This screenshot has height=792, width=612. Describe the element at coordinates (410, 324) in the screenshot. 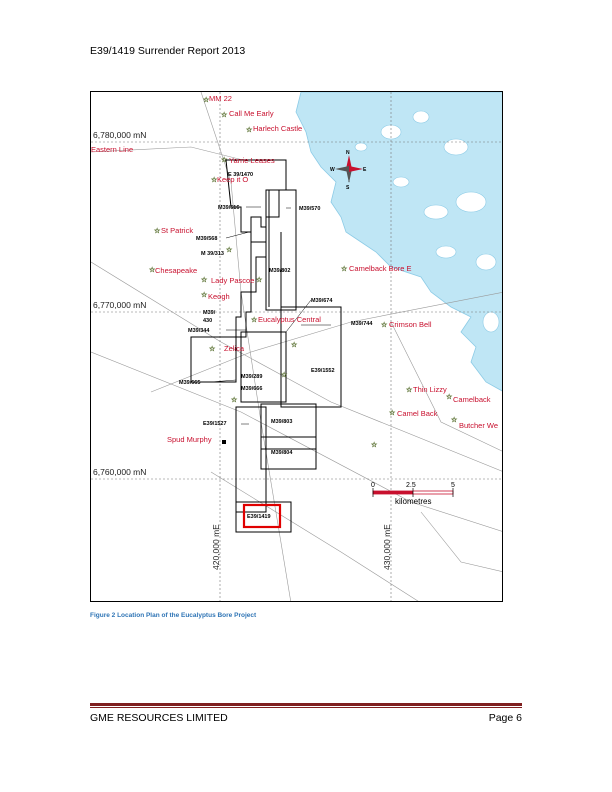

I see `locality-label: Crimson Bell` at that location.